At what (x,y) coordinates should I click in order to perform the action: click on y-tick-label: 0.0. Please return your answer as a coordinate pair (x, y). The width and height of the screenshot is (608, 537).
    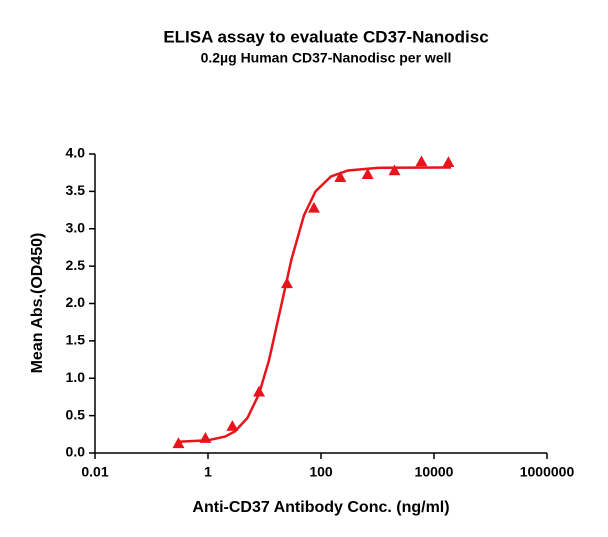
    Looking at the image, I should click on (76, 452).